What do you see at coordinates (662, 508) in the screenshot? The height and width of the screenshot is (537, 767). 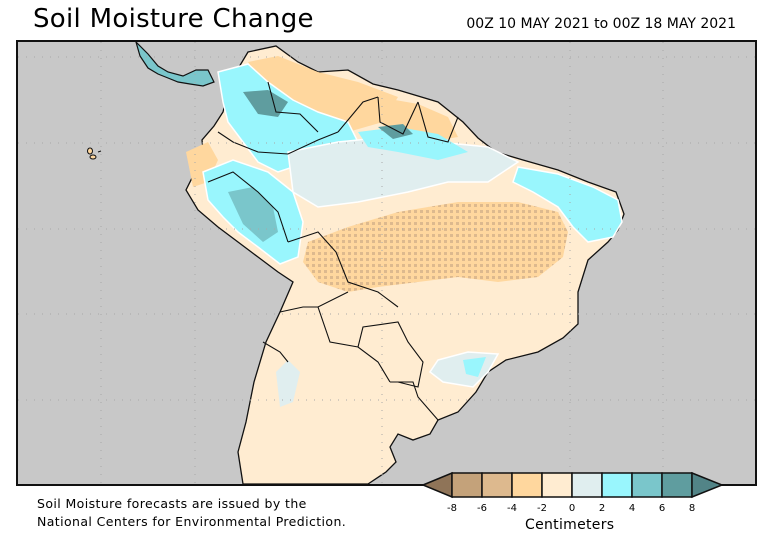 I see `colorbar-tick-label: 6` at bounding box center [662, 508].